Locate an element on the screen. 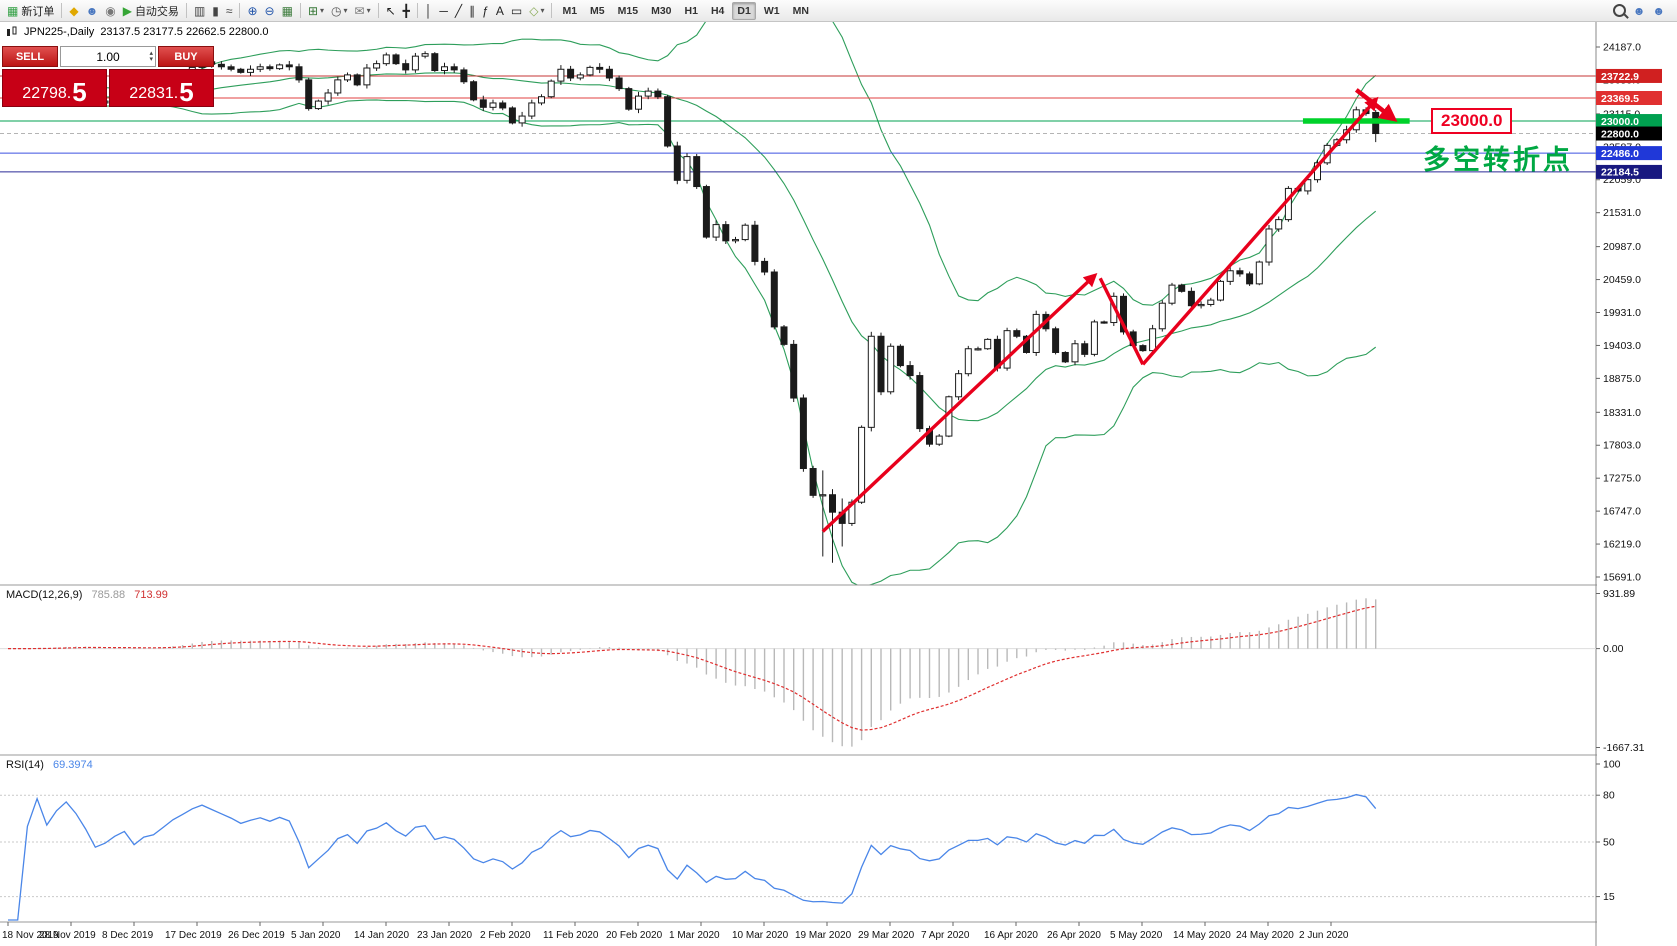 This screenshot has width=1677, height=946. svg-text: 18875.0 is located at coordinates (1622, 379).